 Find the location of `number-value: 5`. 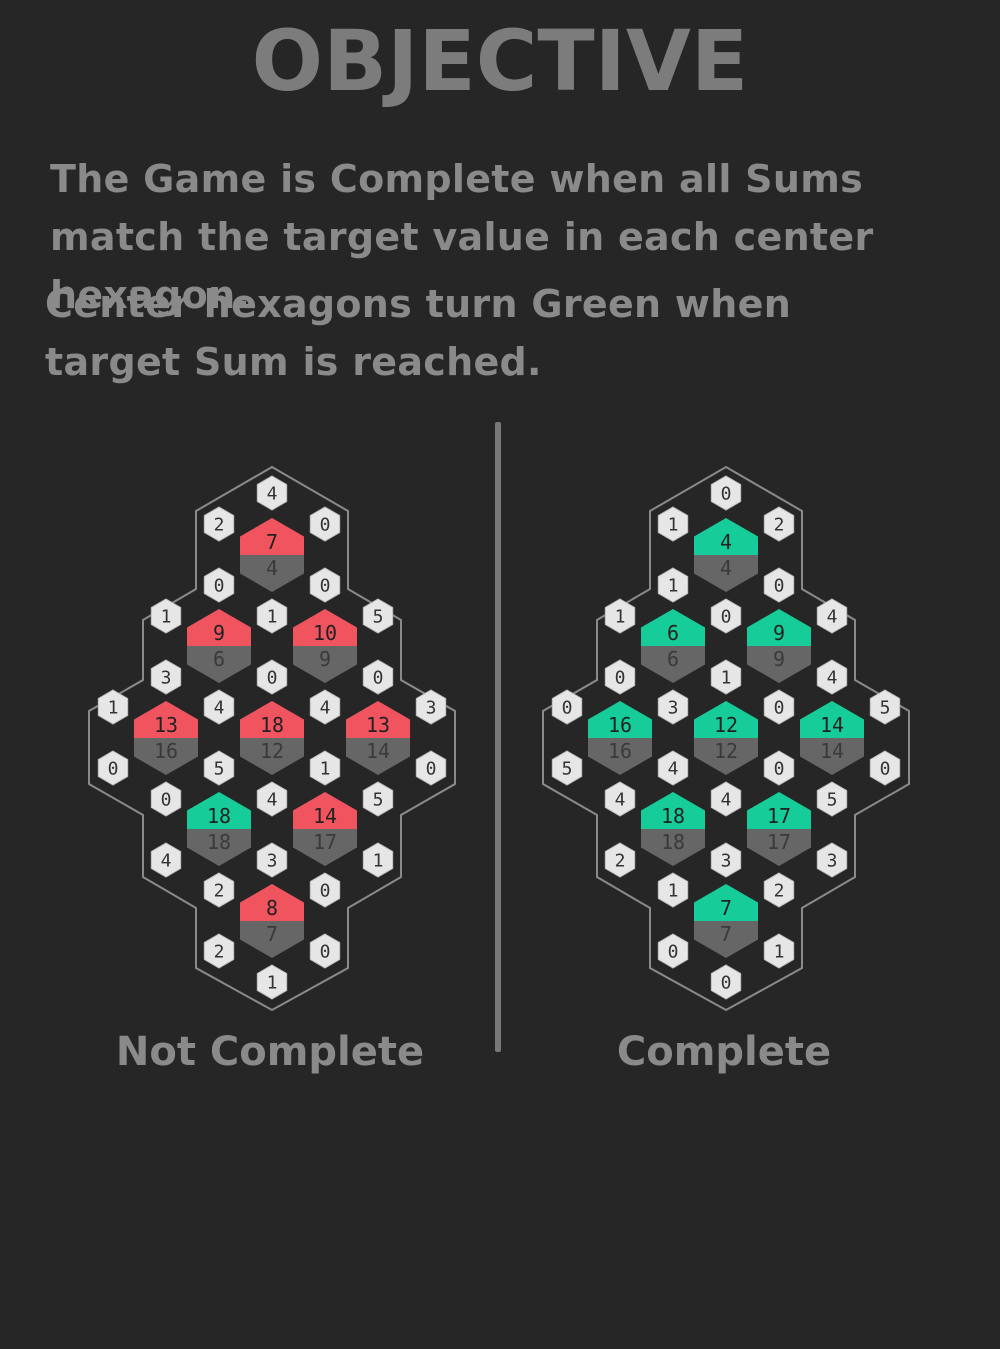

number-value: 5 is located at coordinates (378, 617).